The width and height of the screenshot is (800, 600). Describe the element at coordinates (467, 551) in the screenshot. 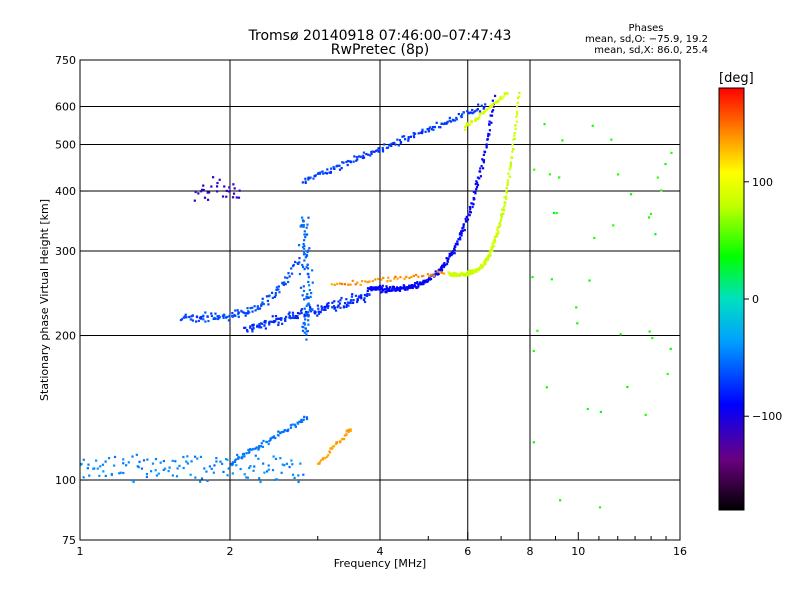

I see `x-tick-label: 6` at that location.